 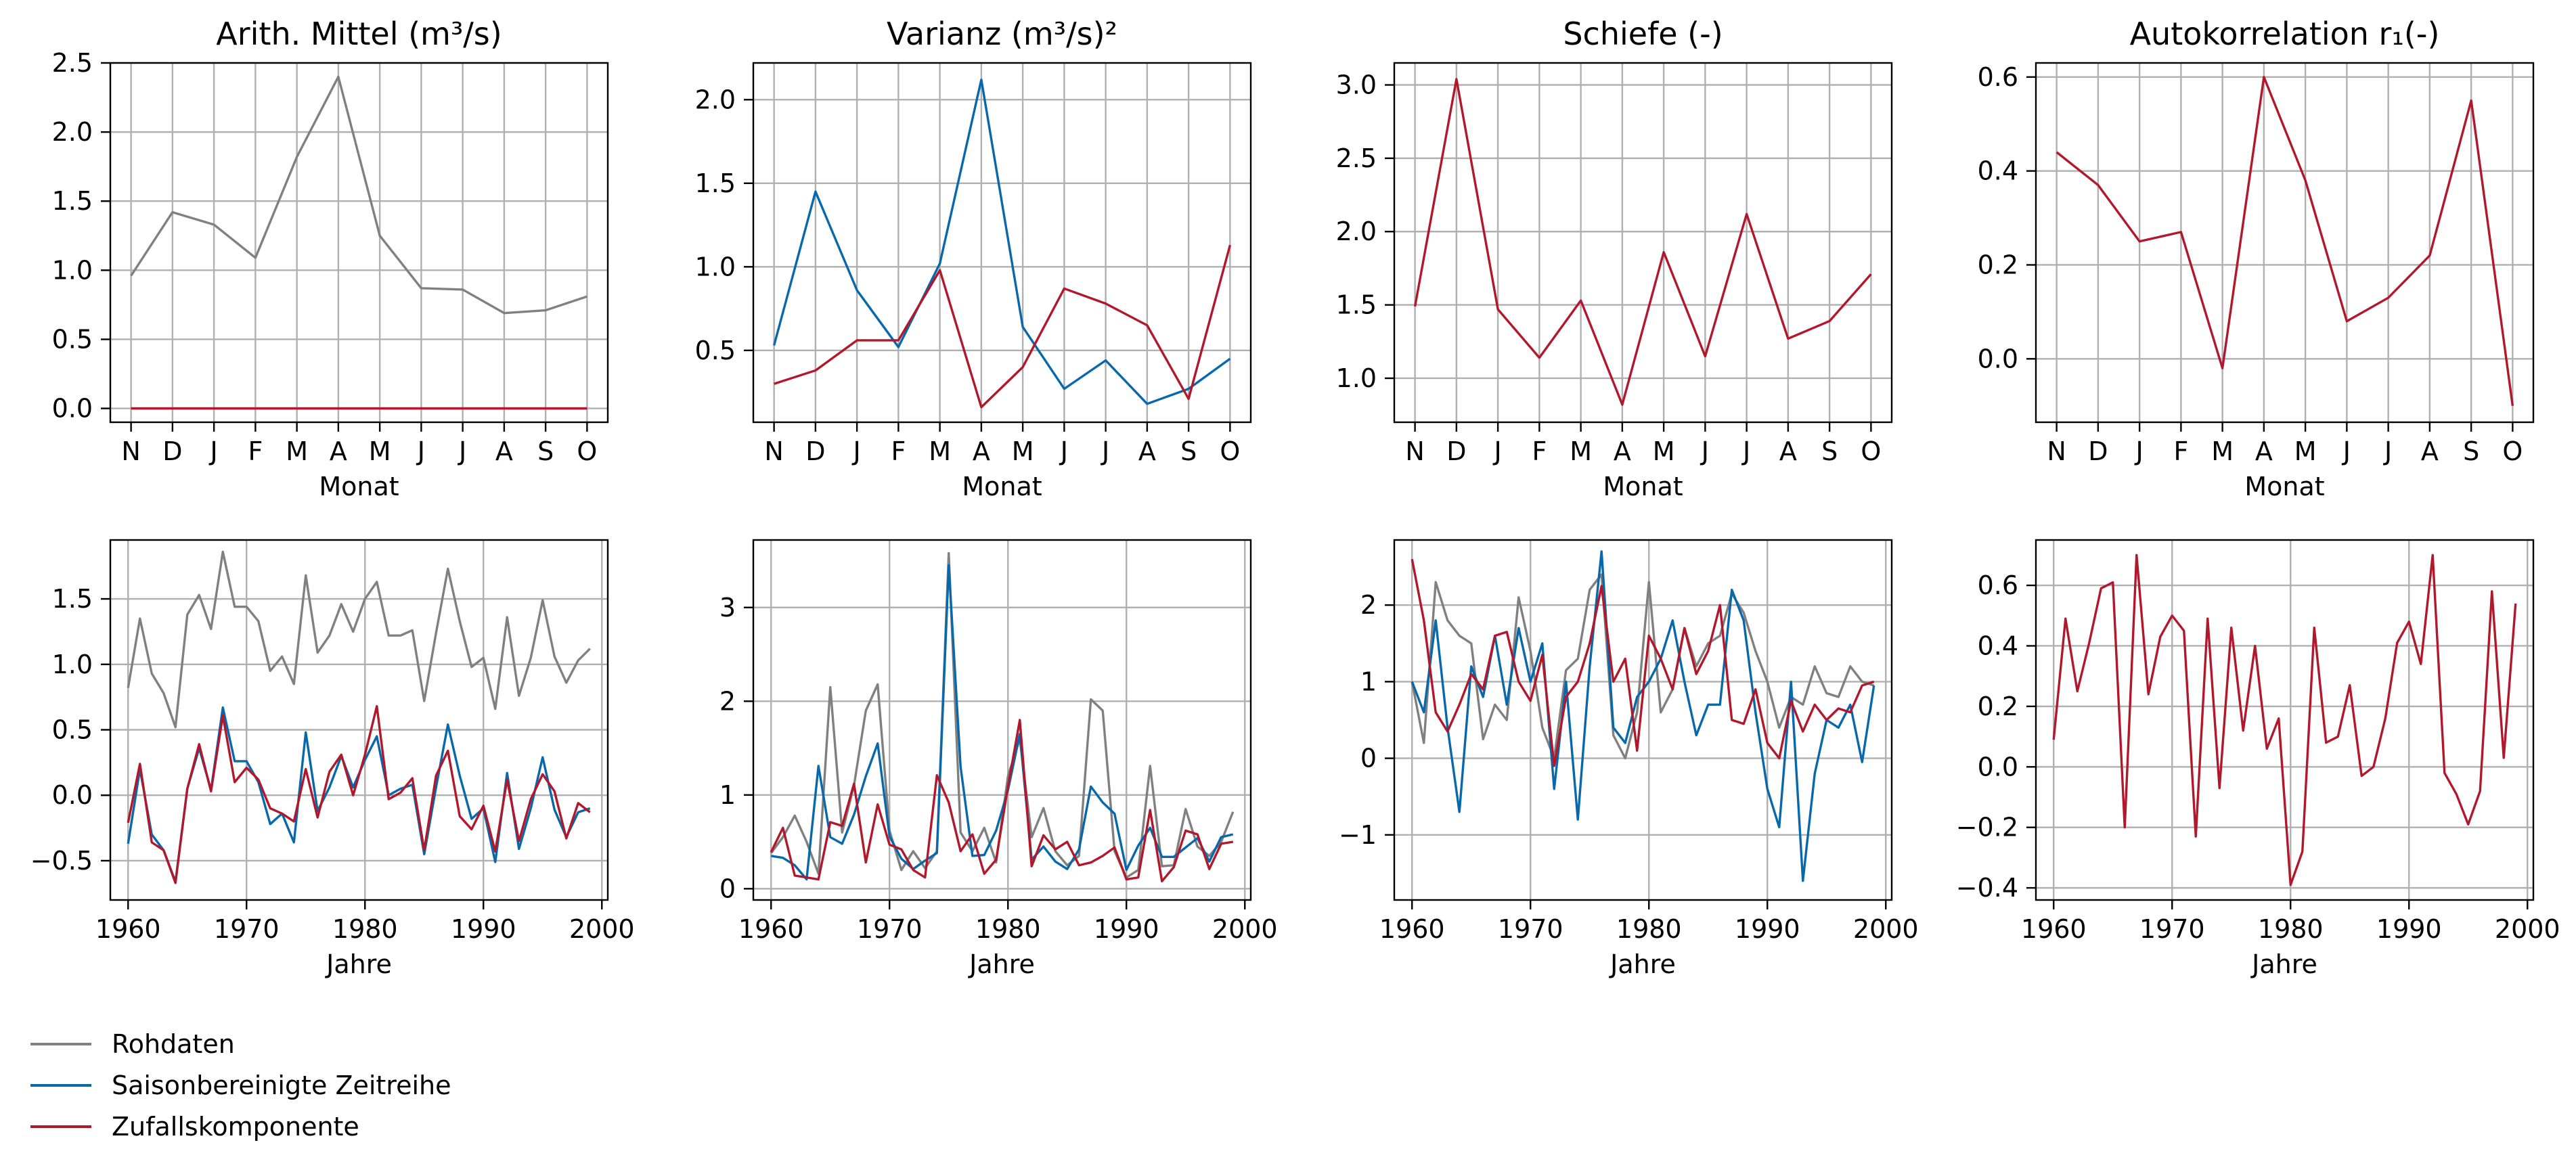 I want to click on y-axis: −1 0 1 2, so click(x=1366, y=720).